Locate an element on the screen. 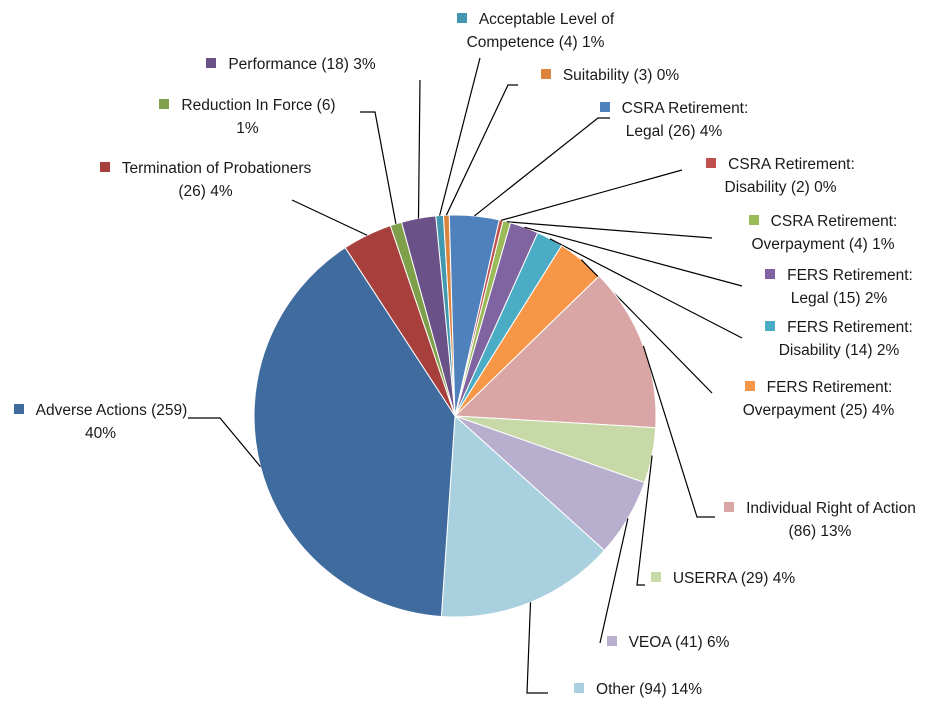 This screenshot has height=702, width=932. slice-label: Adverse Actions (259) 40% is located at coordinates (100, 422).